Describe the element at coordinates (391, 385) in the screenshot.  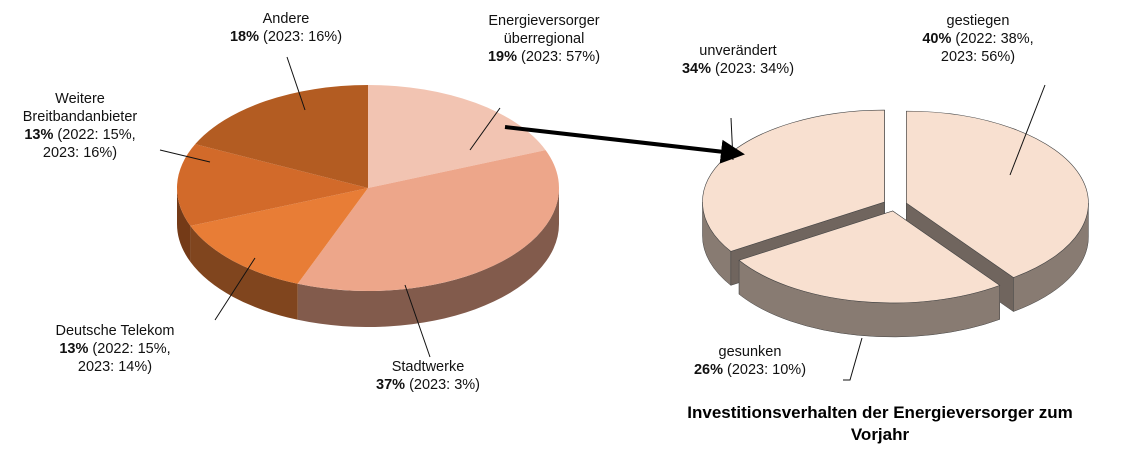
I see `value-label: 37%` at that location.